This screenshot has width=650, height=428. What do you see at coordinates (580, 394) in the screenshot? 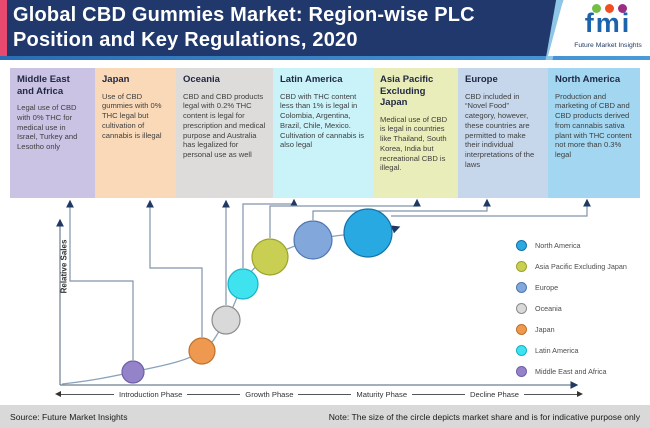
I see `arrow-right-icon` at bounding box center [580, 394].